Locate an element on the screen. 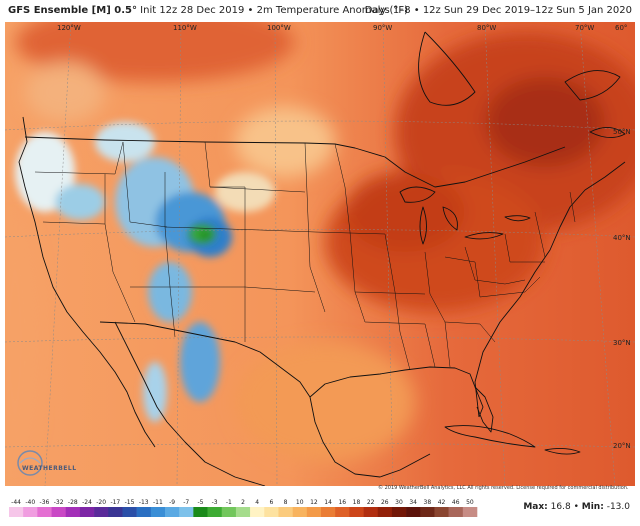  colorbar-tick-label: -36 is located at coordinates (45, 502).